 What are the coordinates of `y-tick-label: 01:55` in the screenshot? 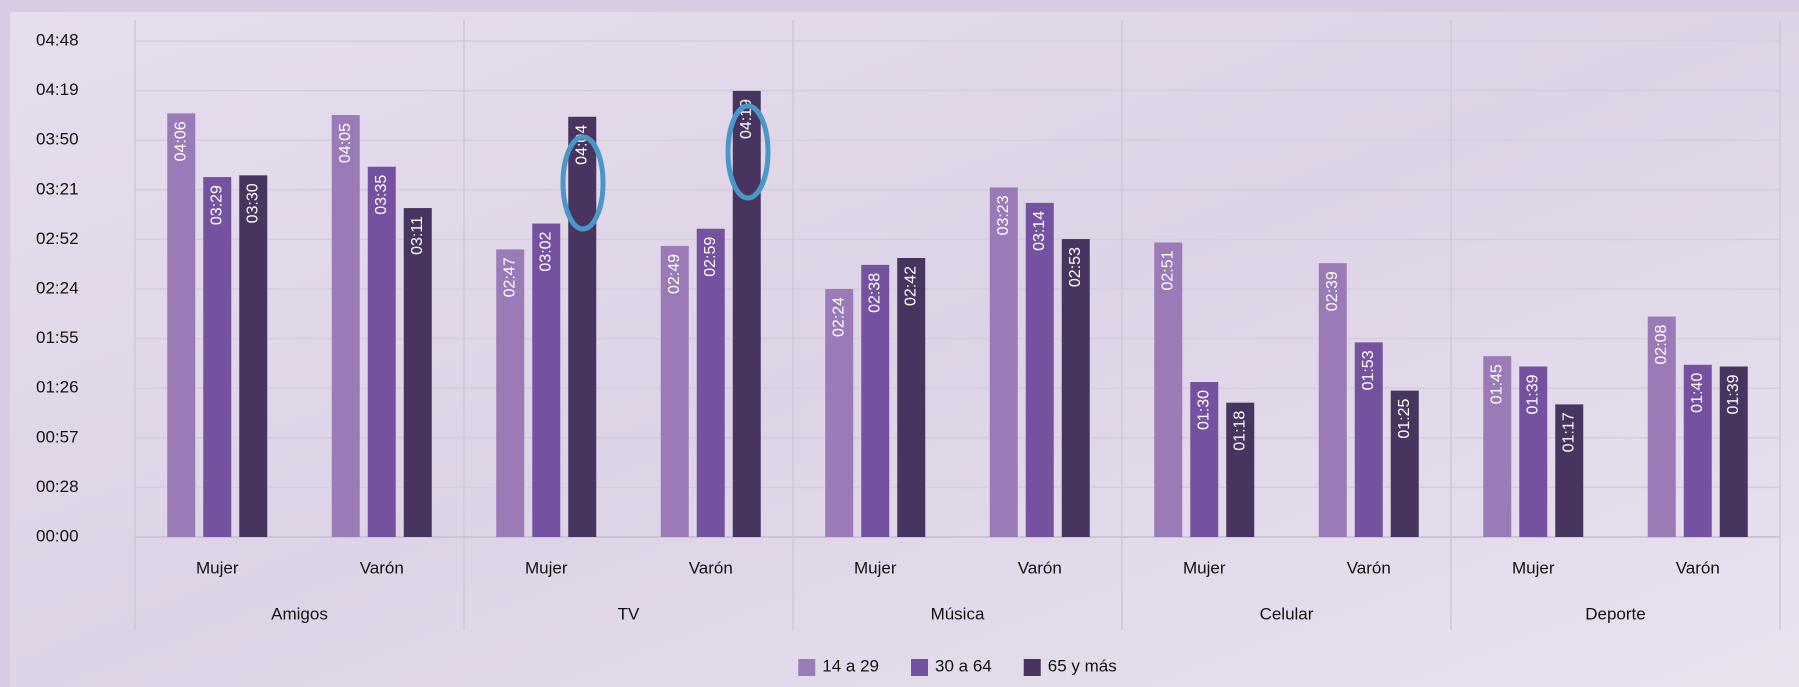 It's located at (57, 337).